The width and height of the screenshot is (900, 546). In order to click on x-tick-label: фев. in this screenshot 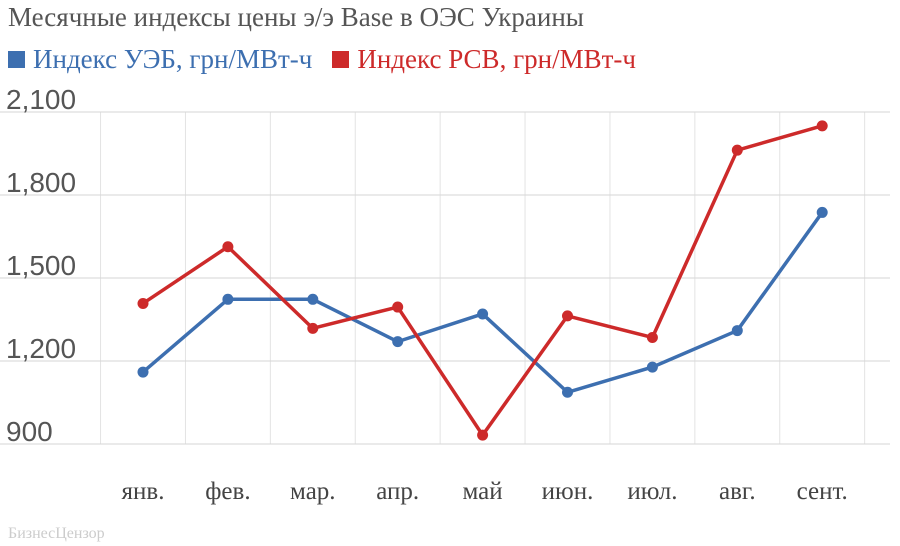, I will do `click(227, 491)`.